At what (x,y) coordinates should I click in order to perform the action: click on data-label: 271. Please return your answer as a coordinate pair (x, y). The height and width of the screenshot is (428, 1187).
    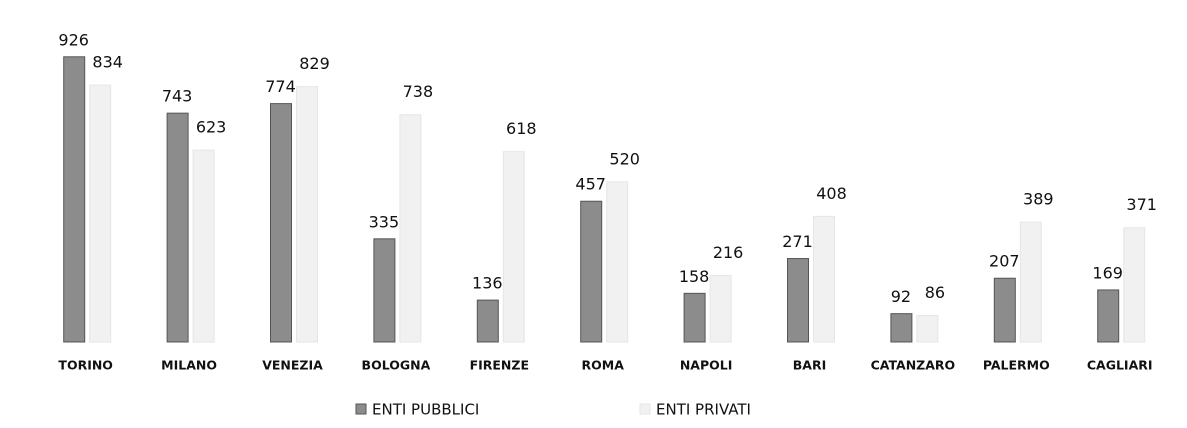
    Looking at the image, I should click on (797, 241).